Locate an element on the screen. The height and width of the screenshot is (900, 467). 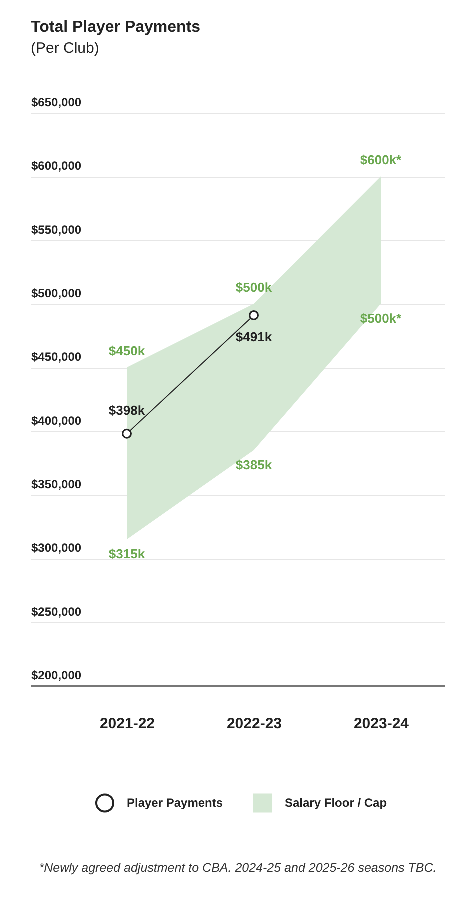
y-tick-label: $200,000 is located at coordinates (57, 675).